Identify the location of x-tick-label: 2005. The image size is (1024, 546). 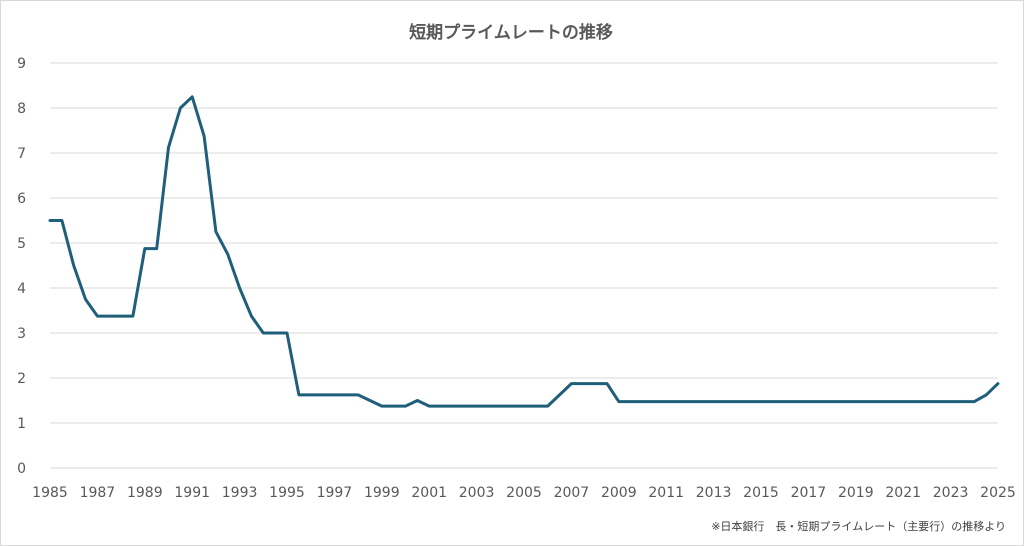
(524, 493).